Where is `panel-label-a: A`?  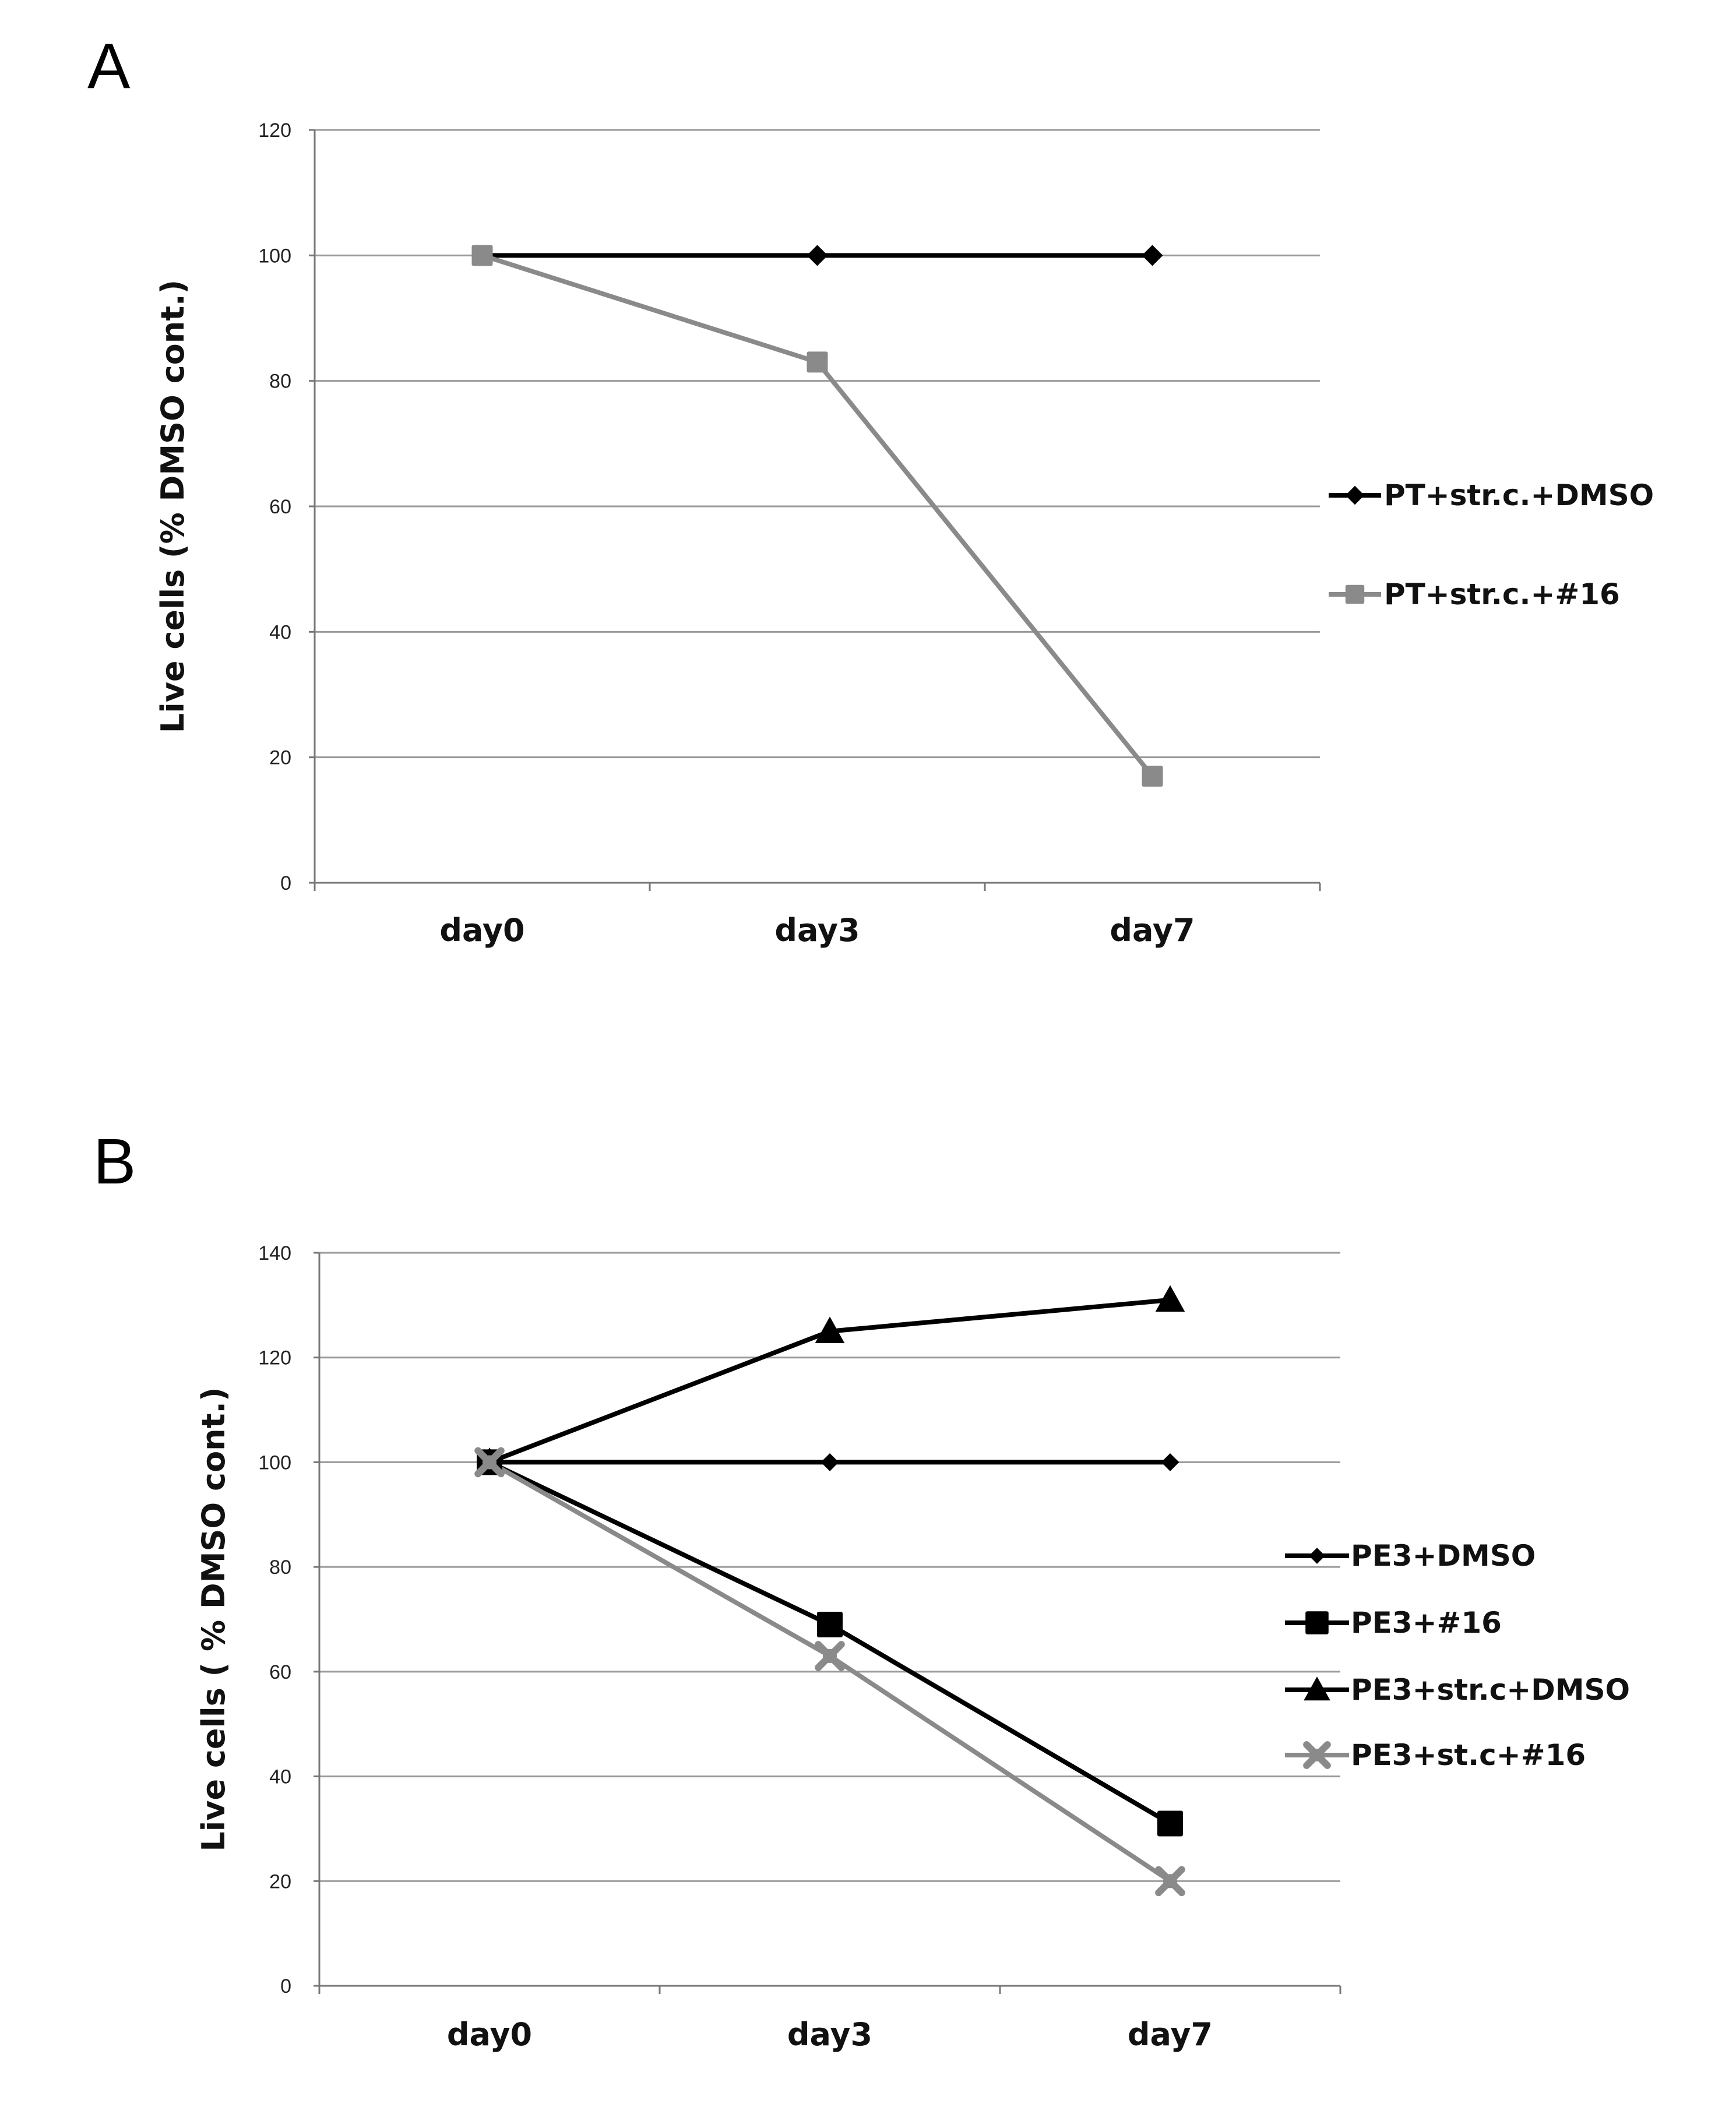 panel-label-a: A is located at coordinates (109, 66).